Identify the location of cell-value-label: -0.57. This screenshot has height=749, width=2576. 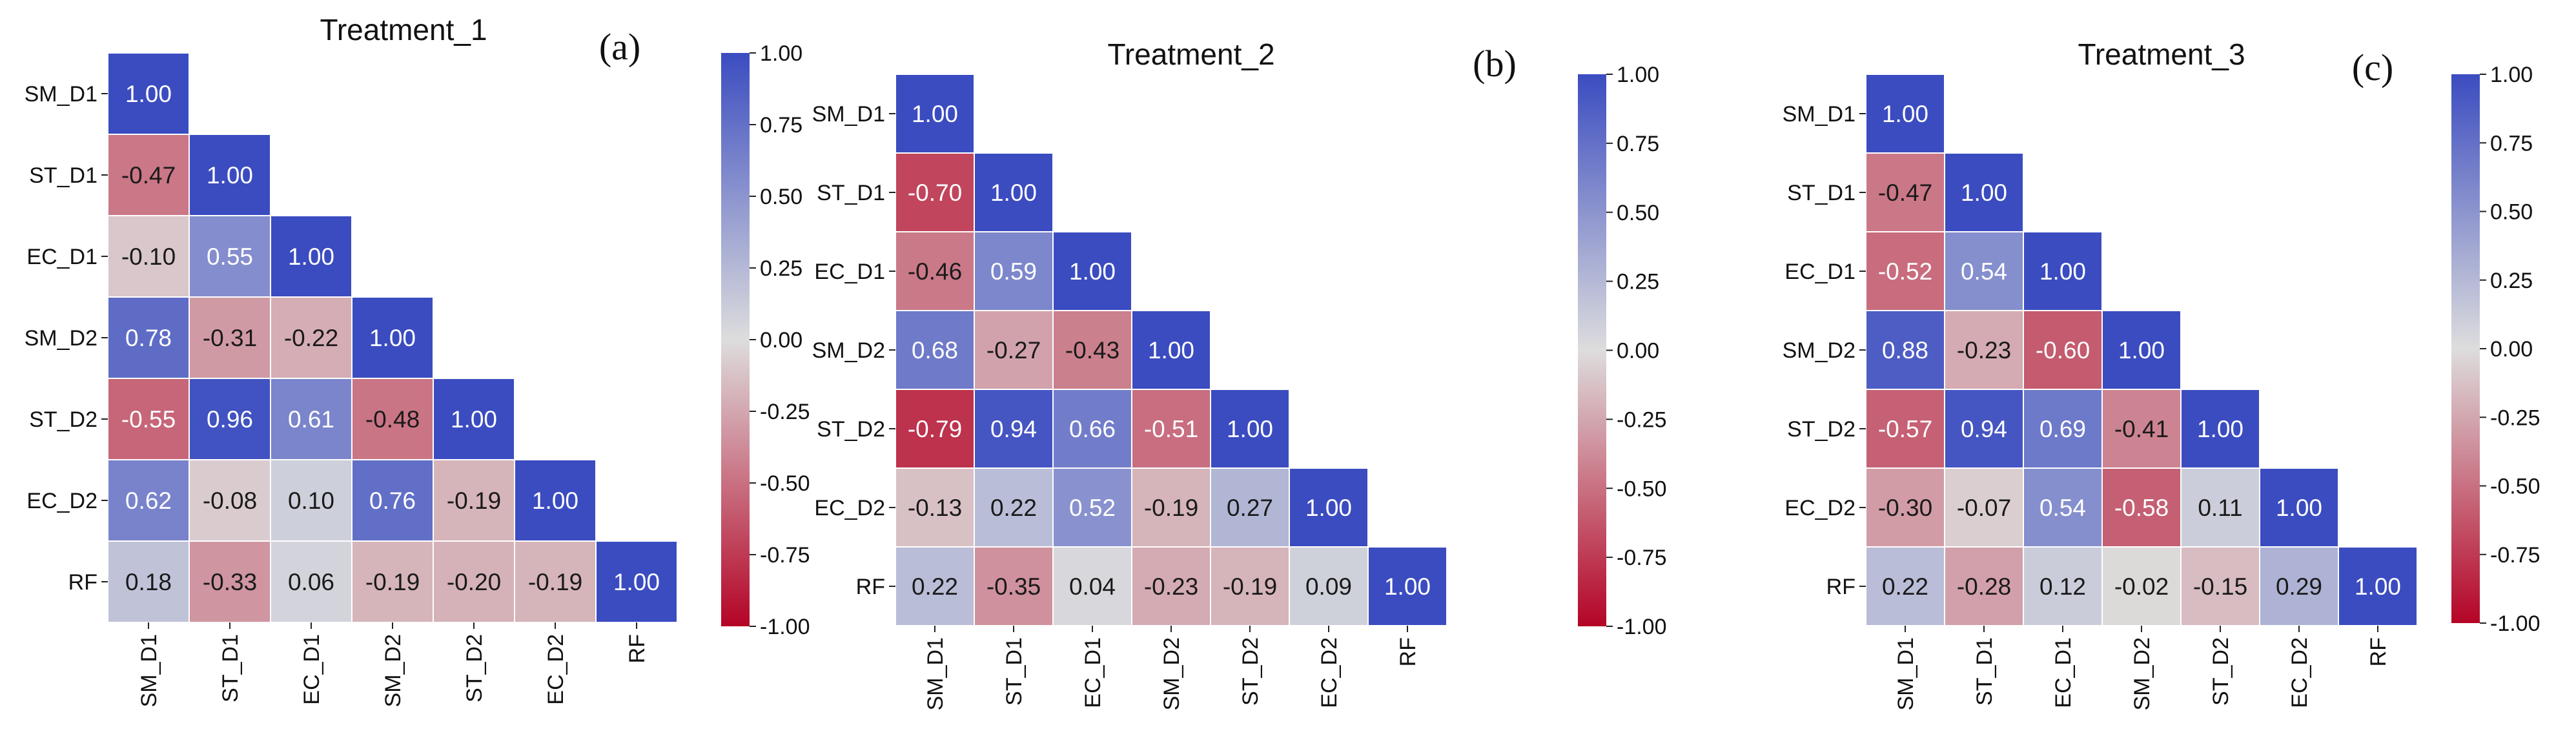
(1905, 429).